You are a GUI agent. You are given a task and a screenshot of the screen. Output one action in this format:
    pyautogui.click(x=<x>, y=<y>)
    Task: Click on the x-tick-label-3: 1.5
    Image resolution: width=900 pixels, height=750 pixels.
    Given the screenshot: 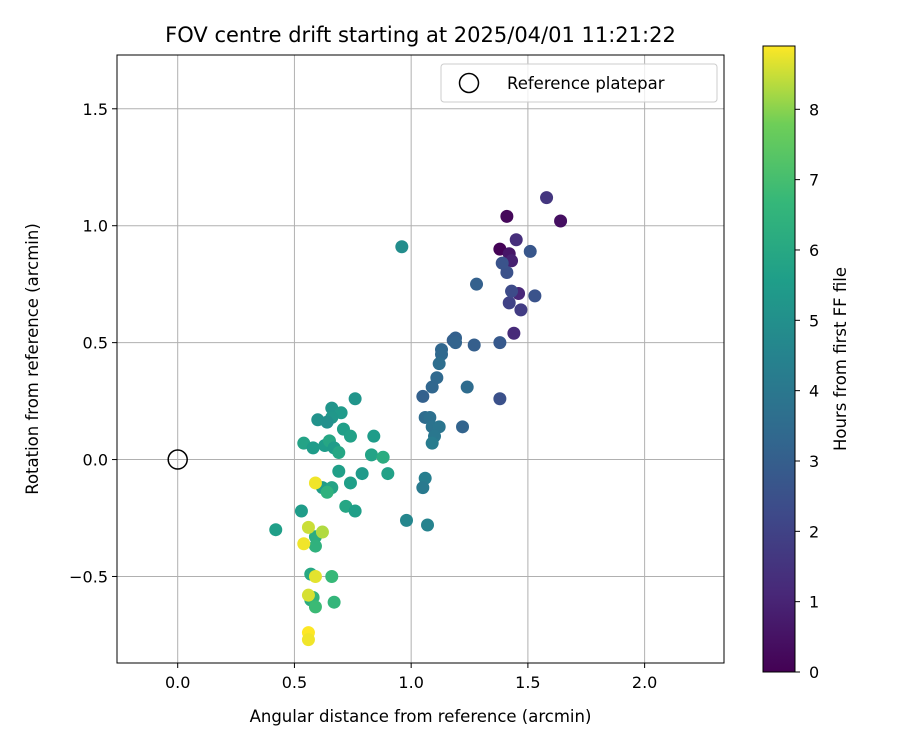 What is the action you would take?
    pyautogui.click(x=527, y=682)
    